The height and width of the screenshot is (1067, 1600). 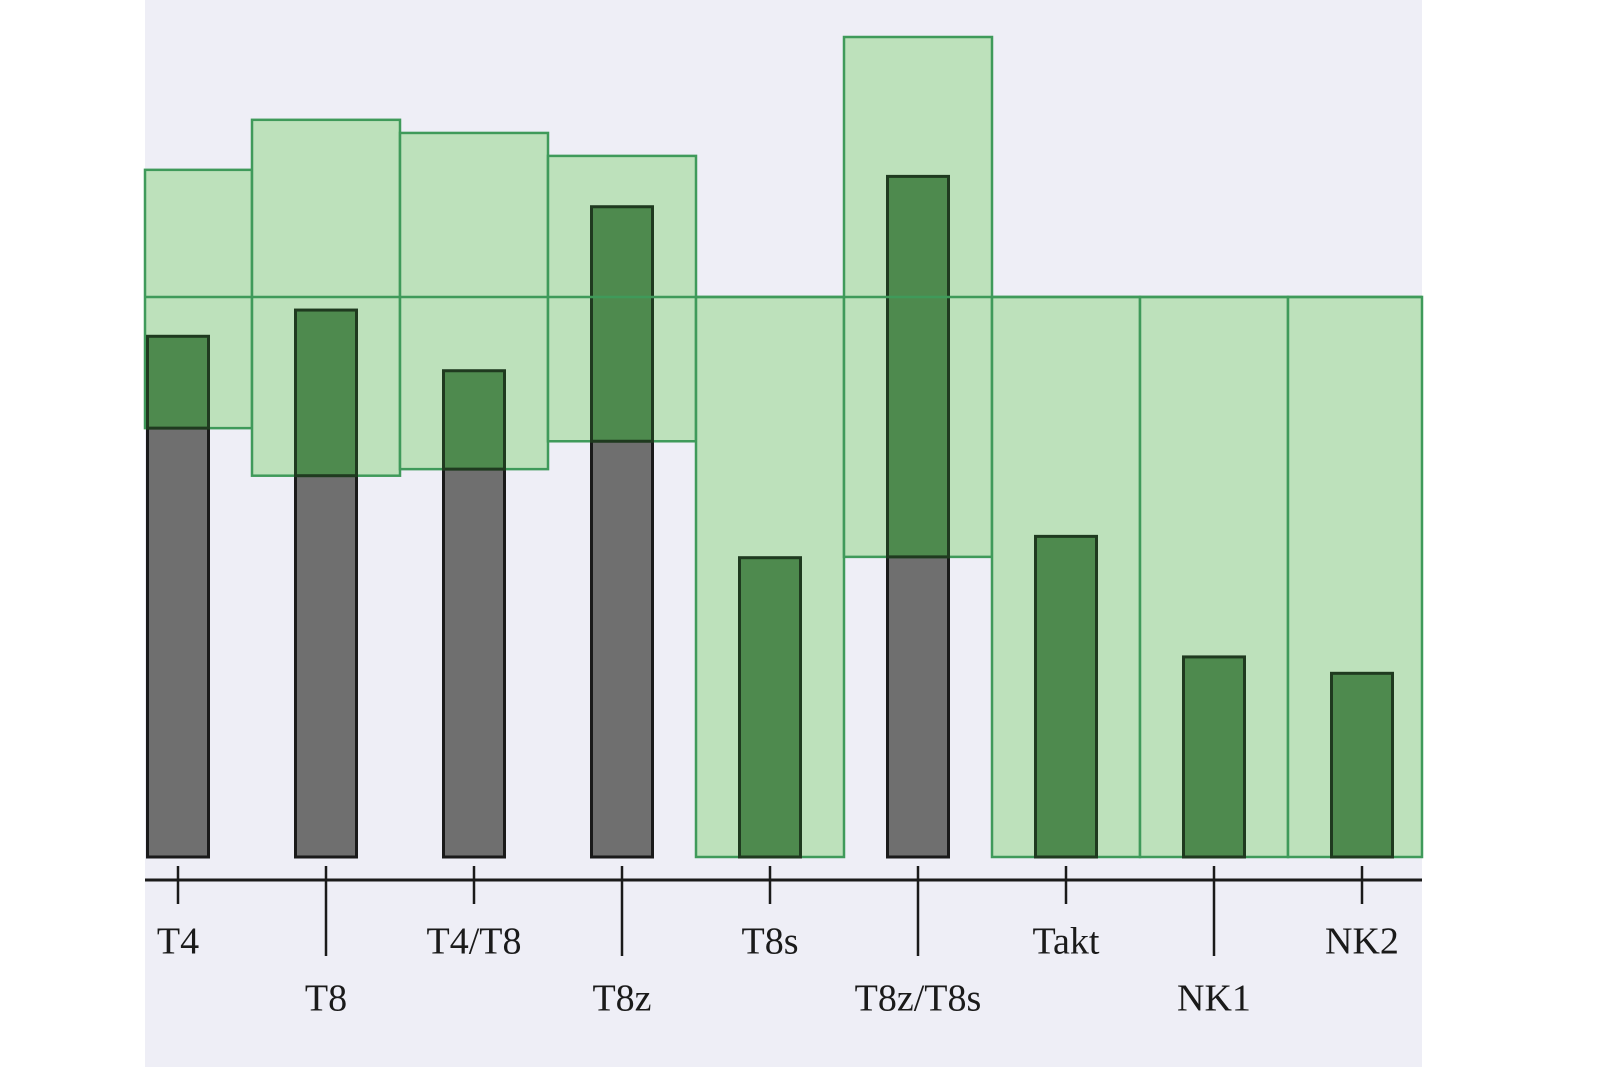 What do you see at coordinates (621, 999) in the screenshot?
I see `x-tick-label: T8z` at bounding box center [621, 999].